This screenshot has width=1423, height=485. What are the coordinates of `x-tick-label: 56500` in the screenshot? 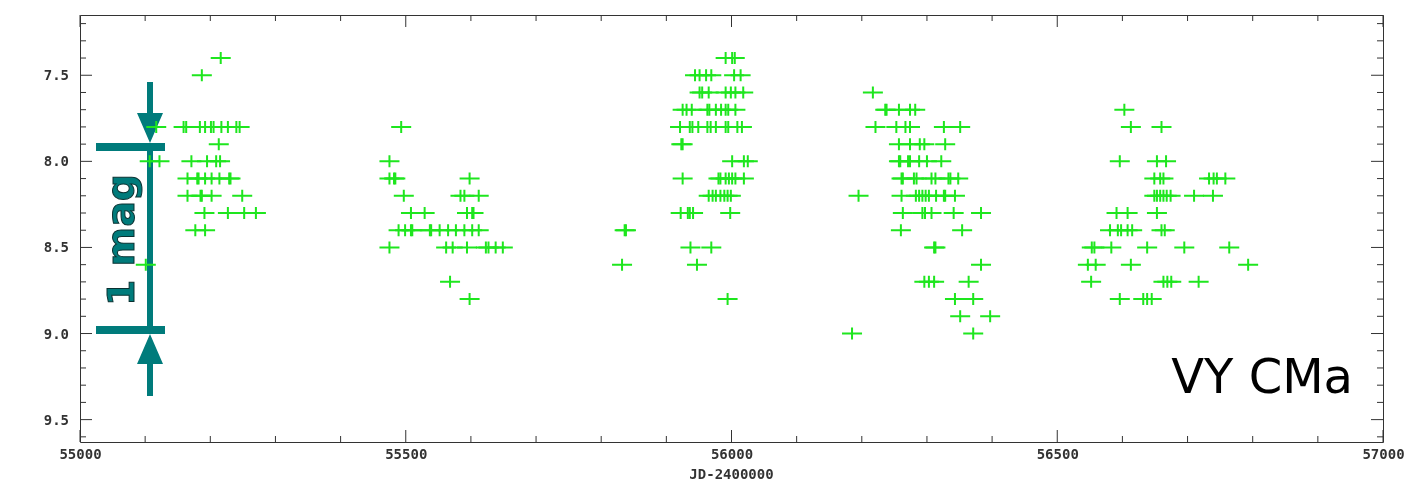 It's located at (1057, 454).